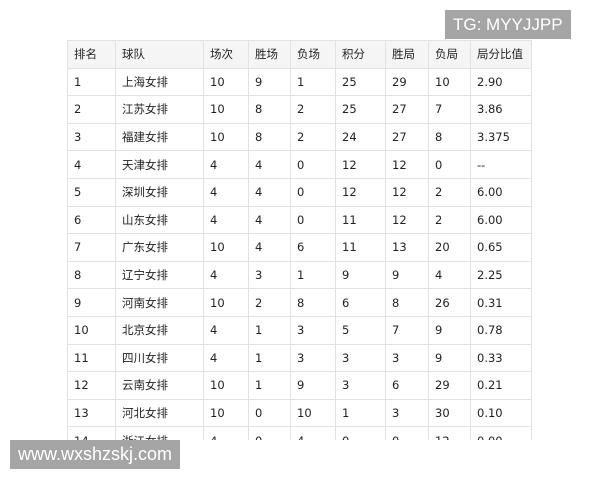 The height and width of the screenshot is (480, 600). I want to click on header-row: 排名 球队 场次 胜场 负场 积分 胜局 负局 局分比值, so click(299, 54).